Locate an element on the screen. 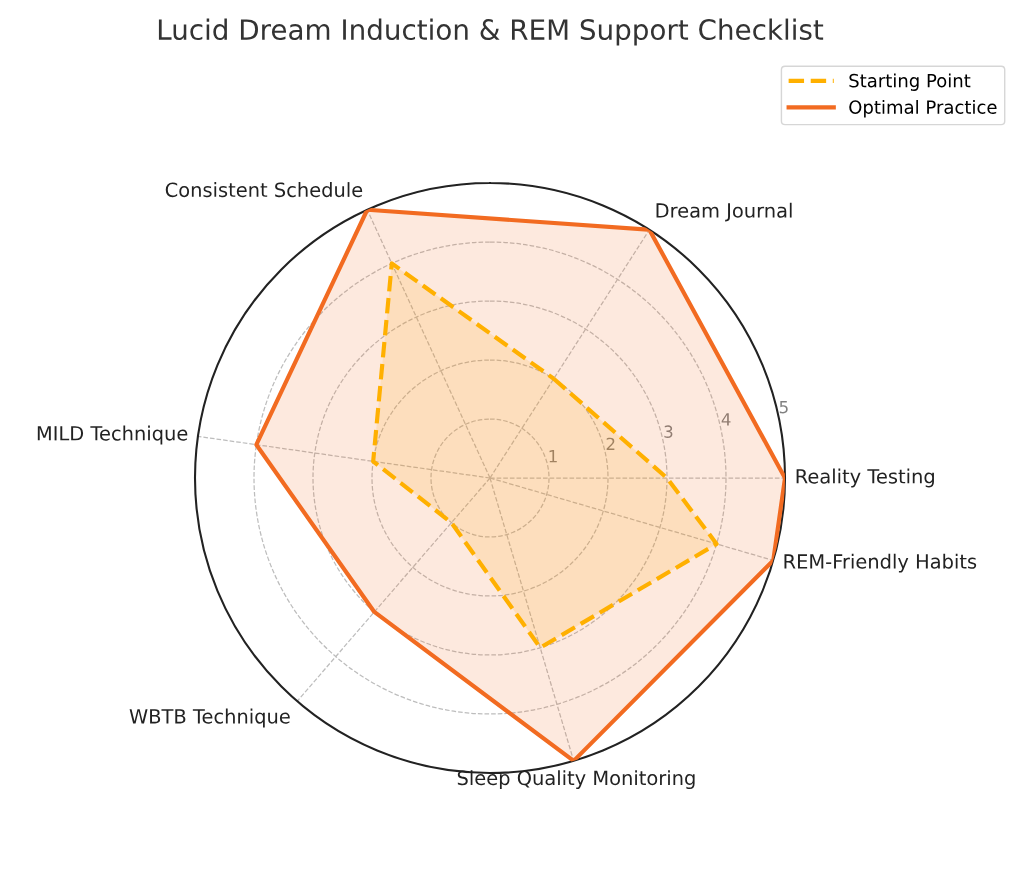 The image size is (1024, 880). spoke-label: Consistent Schedule is located at coordinates (264, 190).